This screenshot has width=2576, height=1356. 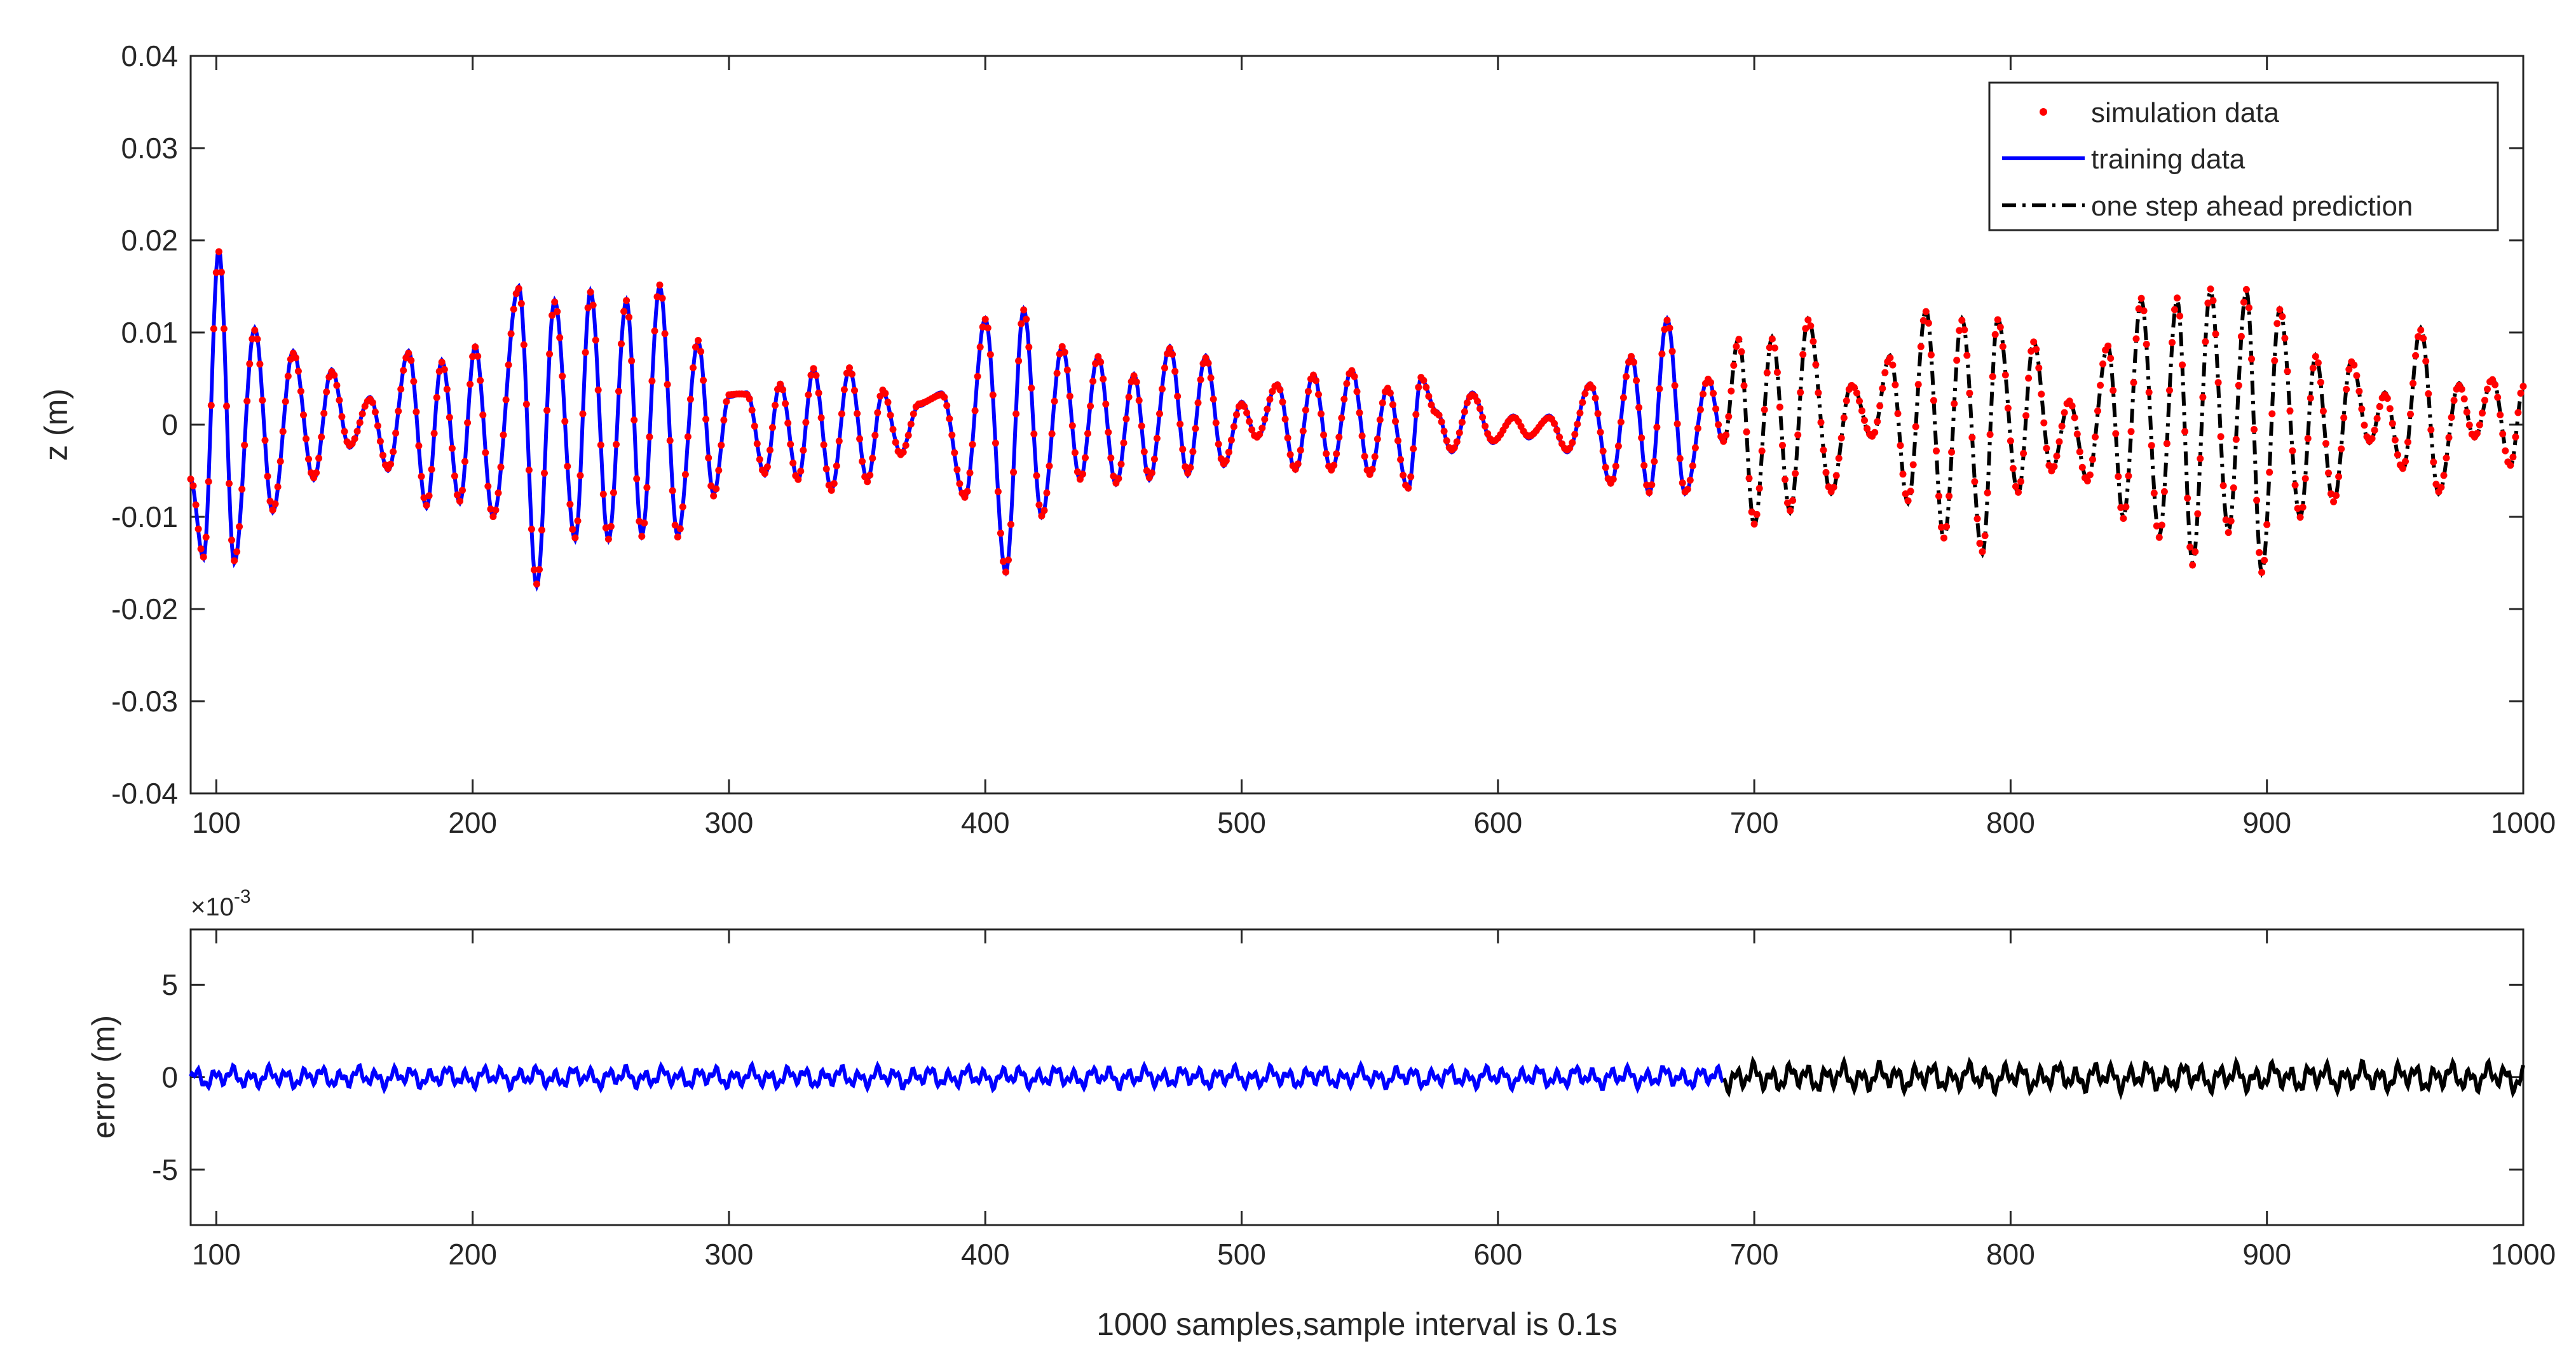 What do you see at coordinates (472, 1254) in the screenshot?
I see `bottom-x-tick-label: 200` at bounding box center [472, 1254].